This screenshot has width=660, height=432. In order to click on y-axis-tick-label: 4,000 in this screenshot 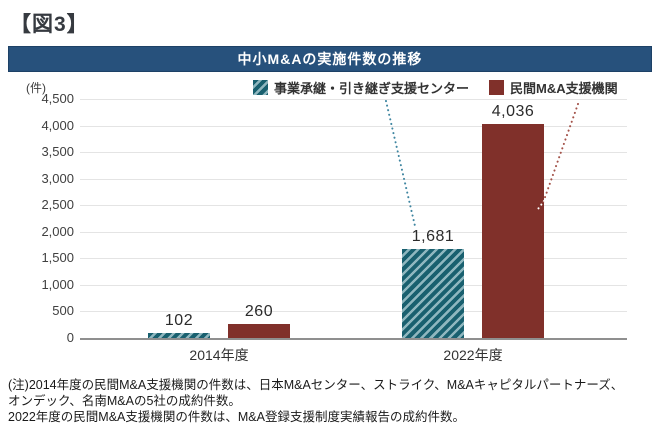, I will do `click(57, 125)`.